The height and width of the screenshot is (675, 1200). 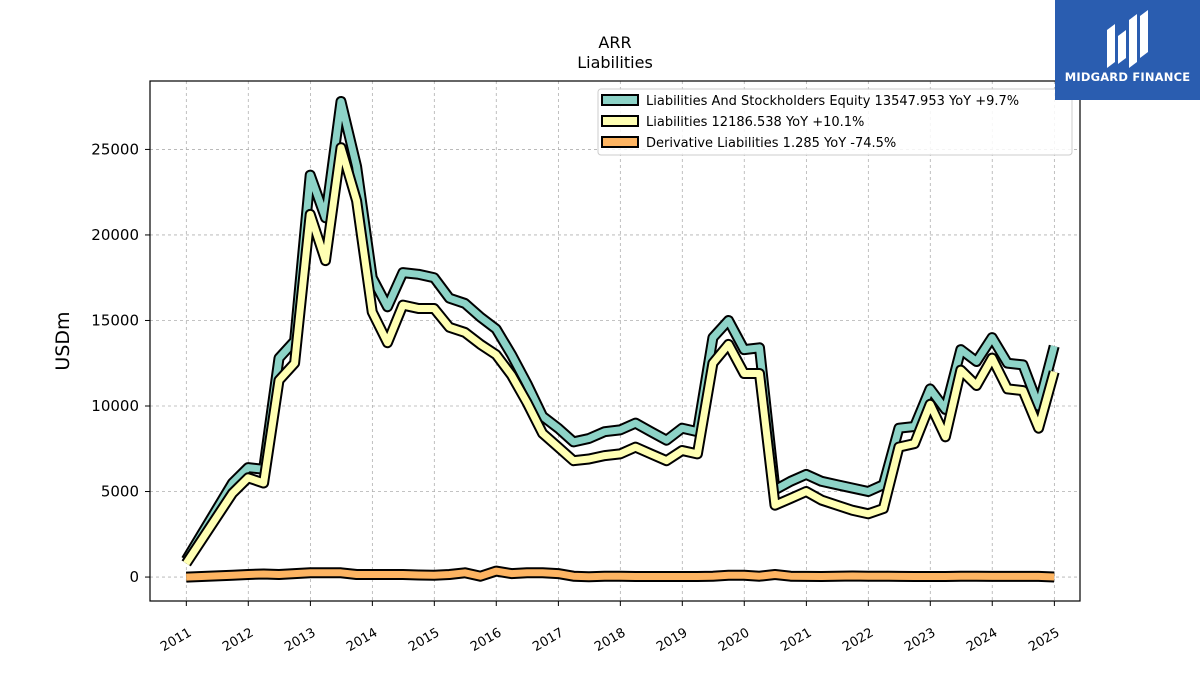 I want to click on x-tick-label: 2024, so click(x=982, y=640).